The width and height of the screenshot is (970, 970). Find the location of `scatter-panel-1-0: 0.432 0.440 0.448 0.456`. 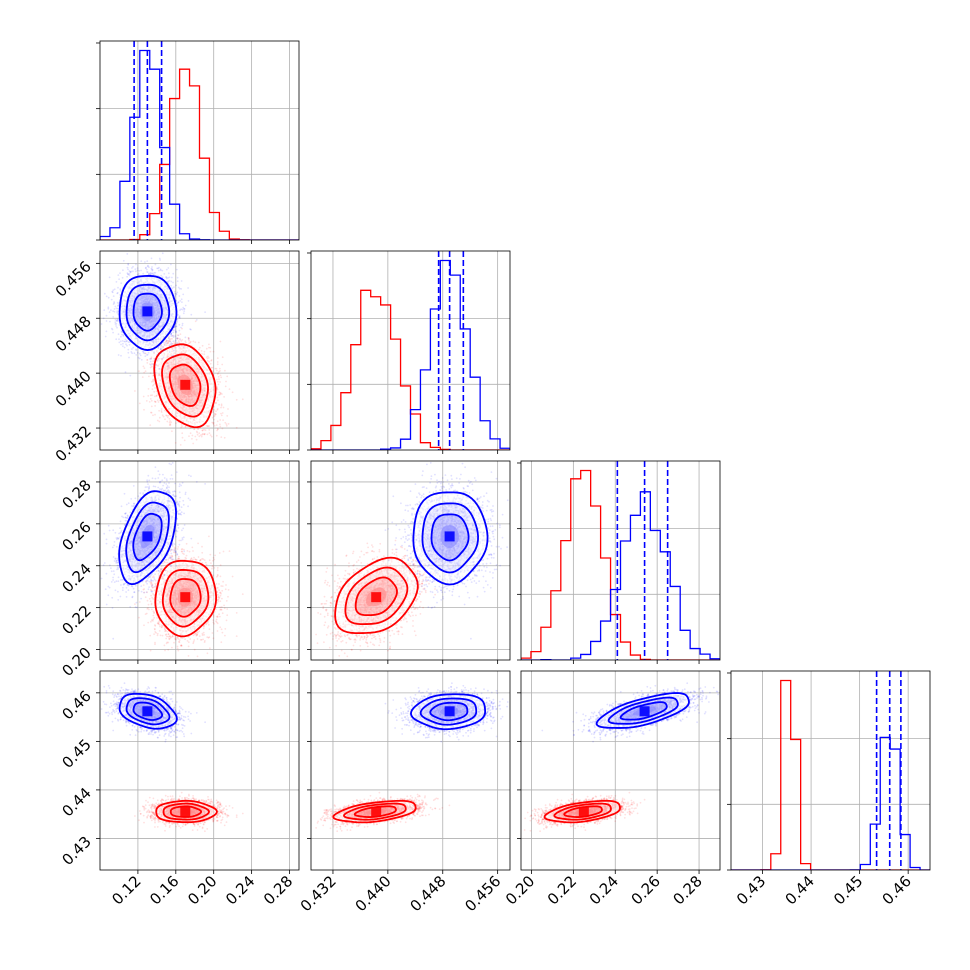

scatter-panel-1-0: 0.432 0.440 0.448 0.456 is located at coordinates (176, 357).